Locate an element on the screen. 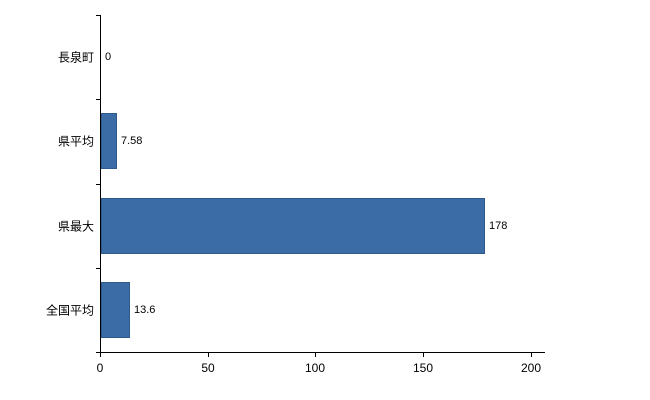 The height and width of the screenshot is (400, 650). category-label: 県平均 is located at coordinates (75, 141).